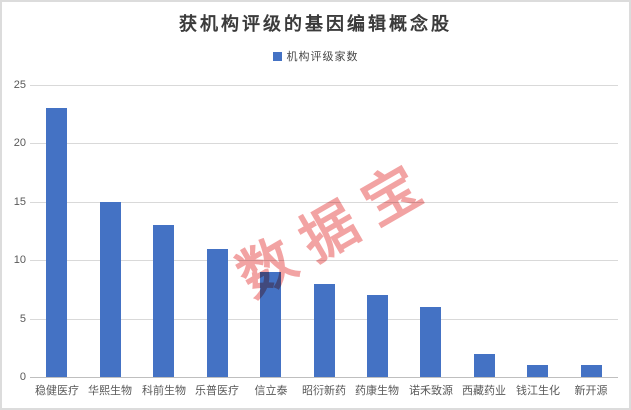 Image resolution: width=631 pixels, height=410 pixels. I want to click on y-axis-tick-label: 20, so click(19, 143).